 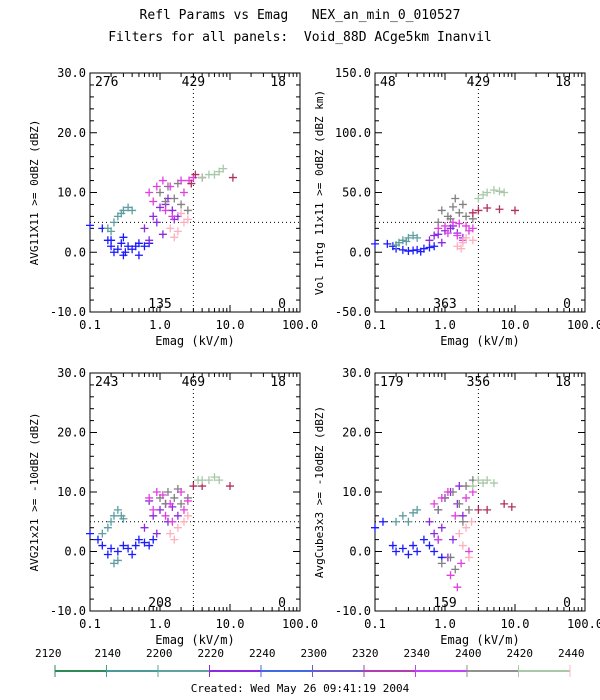 What do you see at coordinates (479, 341) in the screenshot?
I see `x-axis-label: Emag (kV/m)` at bounding box center [479, 341].